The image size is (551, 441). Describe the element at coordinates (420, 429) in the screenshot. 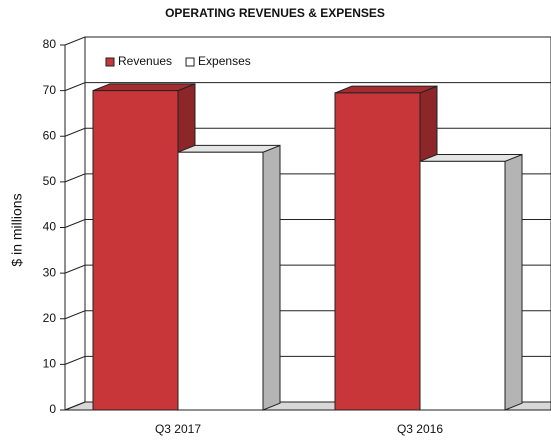

I see `x-tick-label: Q3 2016` at that location.